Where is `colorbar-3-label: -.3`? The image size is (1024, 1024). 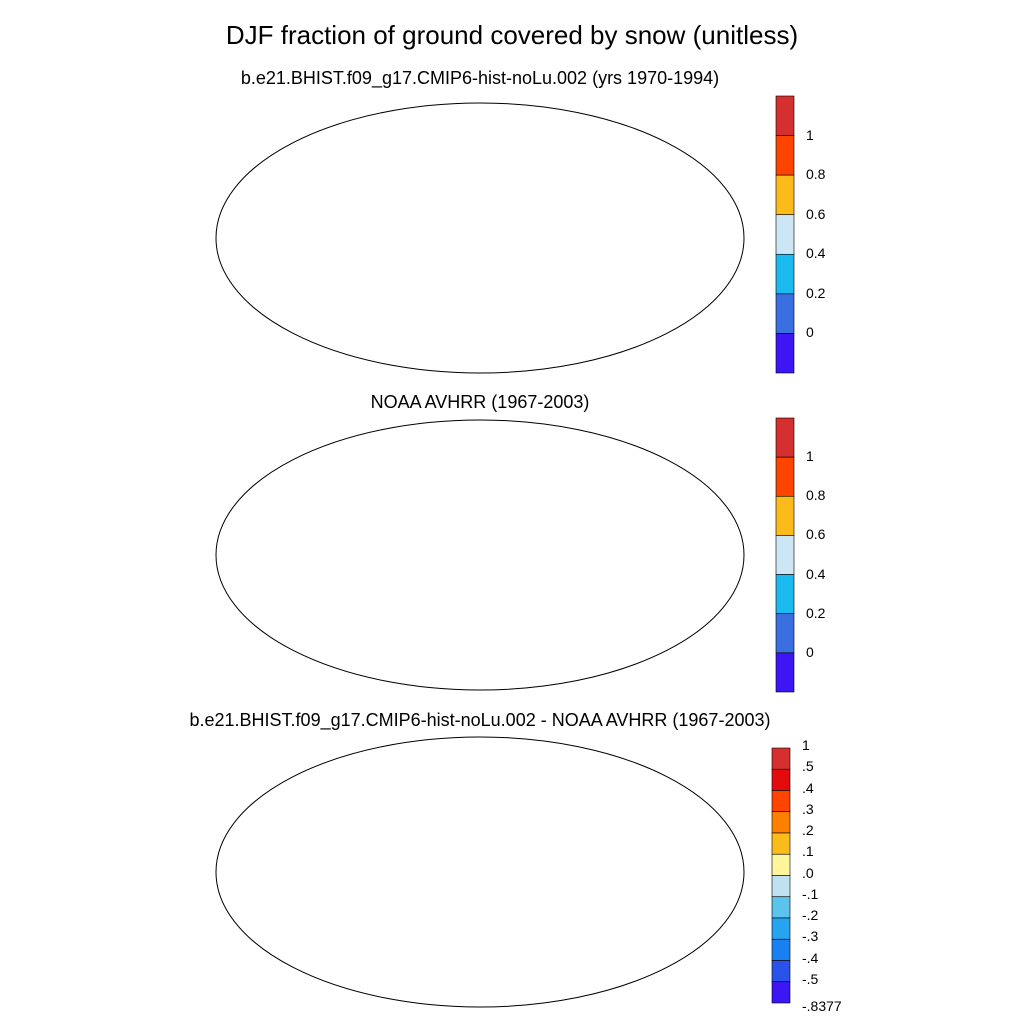 colorbar-3-label: -.3 is located at coordinates (810, 936).